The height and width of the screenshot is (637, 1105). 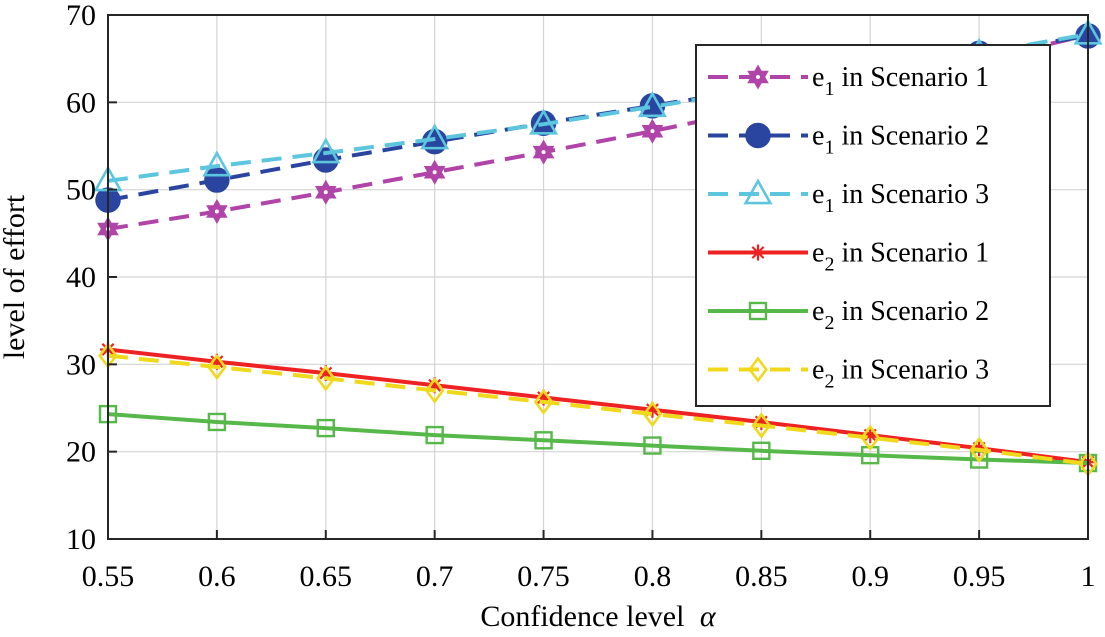 I want to click on y-tick-label: 70, so click(x=81, y=16).